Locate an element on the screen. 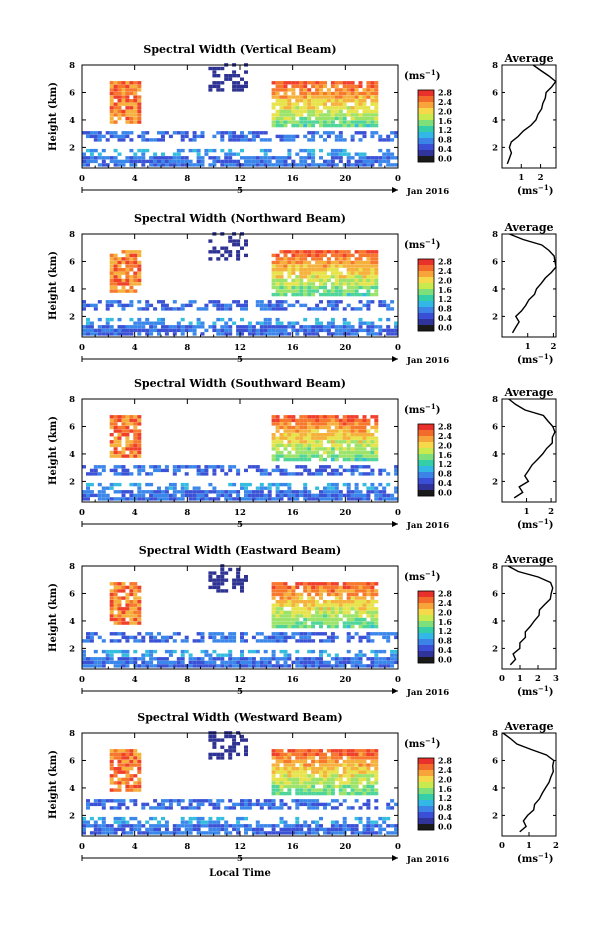 This screenshot has width=612, height=929. y-tick-label: 6 is located at coordinates (72, 262).